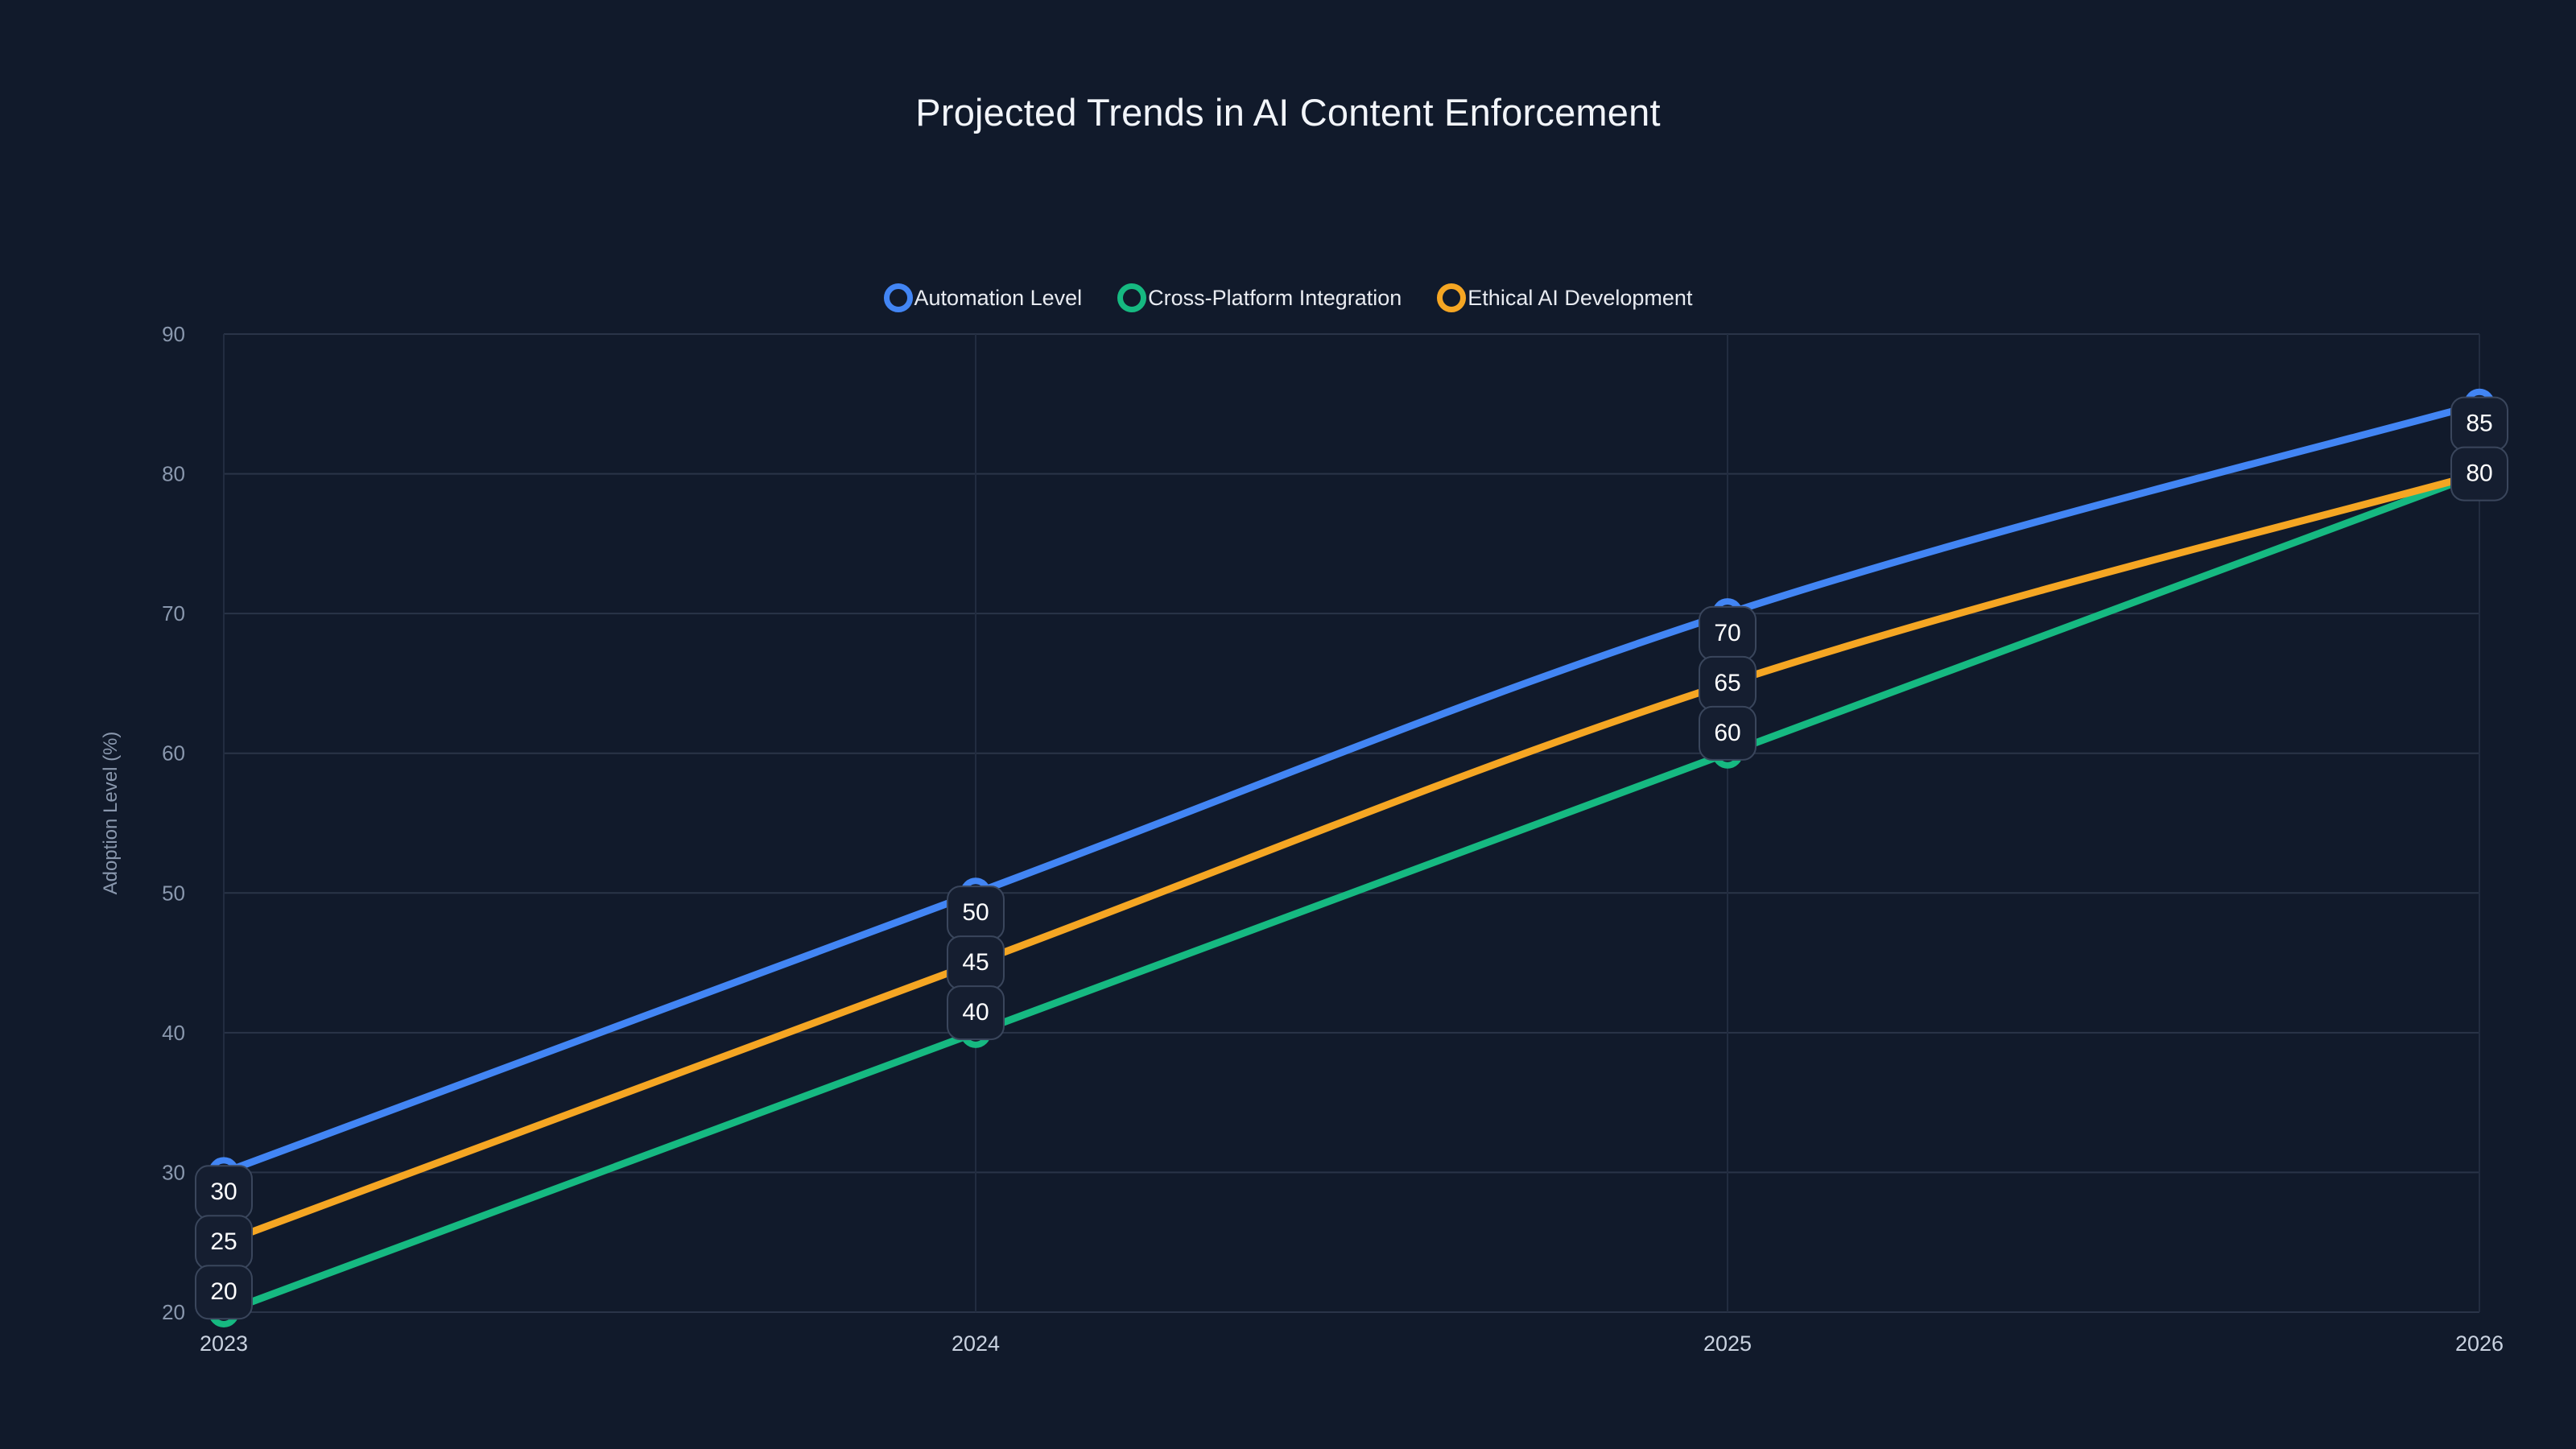 Image resolution: width=2576 pixels, height=1449 pixels. I want to click on data-label-text: 50, so click(975, 912).